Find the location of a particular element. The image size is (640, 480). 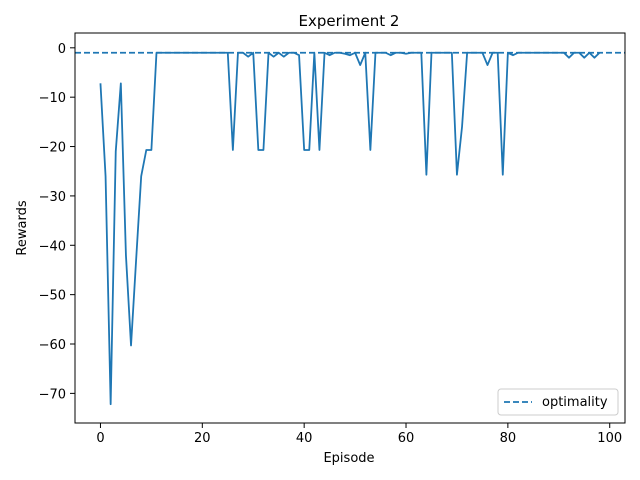

y-tick-label: 0 is located at coordinates (62, 49).